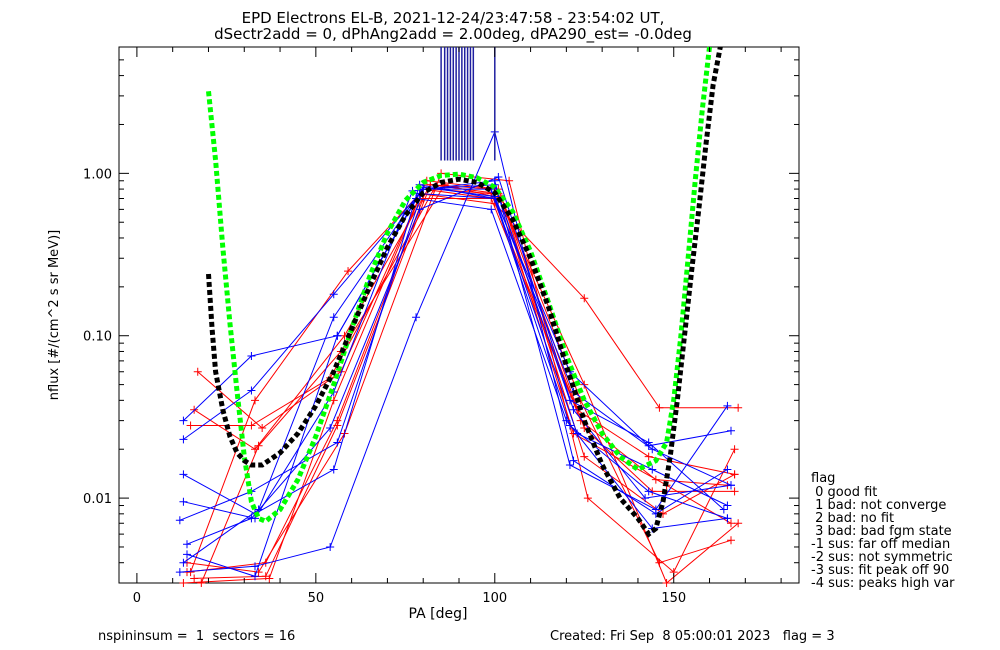 The height and width of the screenshot is (650, 1000). I want to click on x-tick-label: 50, so click(316, 598).